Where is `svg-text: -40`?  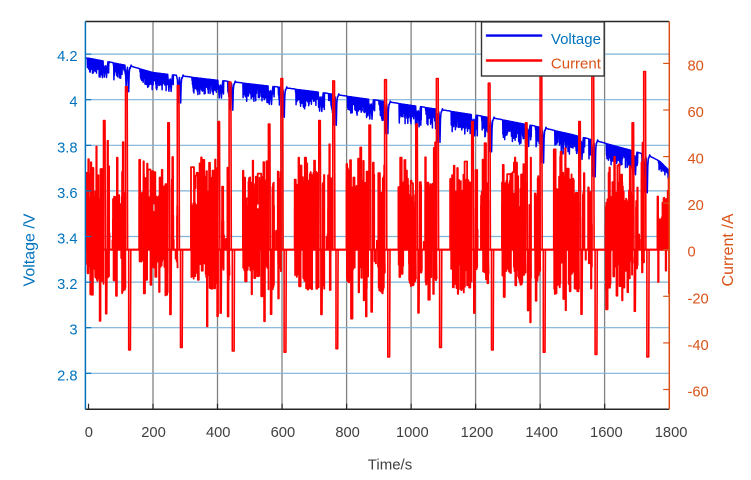 svg-text: -40 is located at coordinates (698, 346).